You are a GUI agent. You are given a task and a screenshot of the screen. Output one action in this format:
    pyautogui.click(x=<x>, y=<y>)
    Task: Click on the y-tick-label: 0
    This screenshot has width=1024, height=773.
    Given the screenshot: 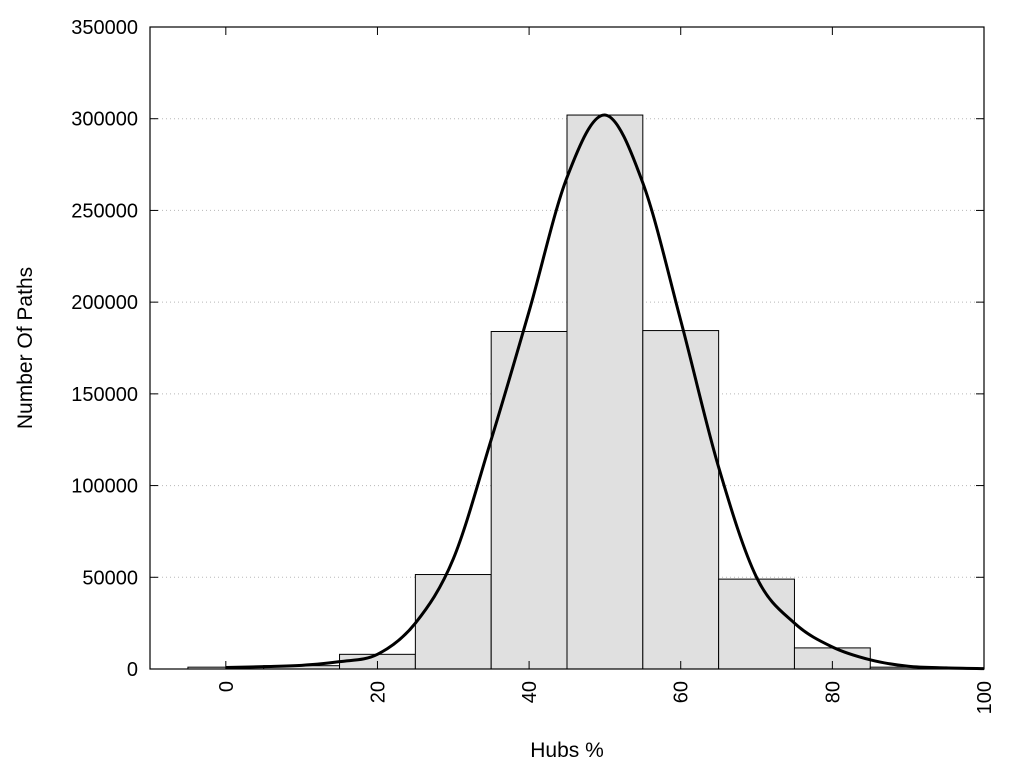 What is the action you would take?
    pyautogui.click(x=132, y=670)
    